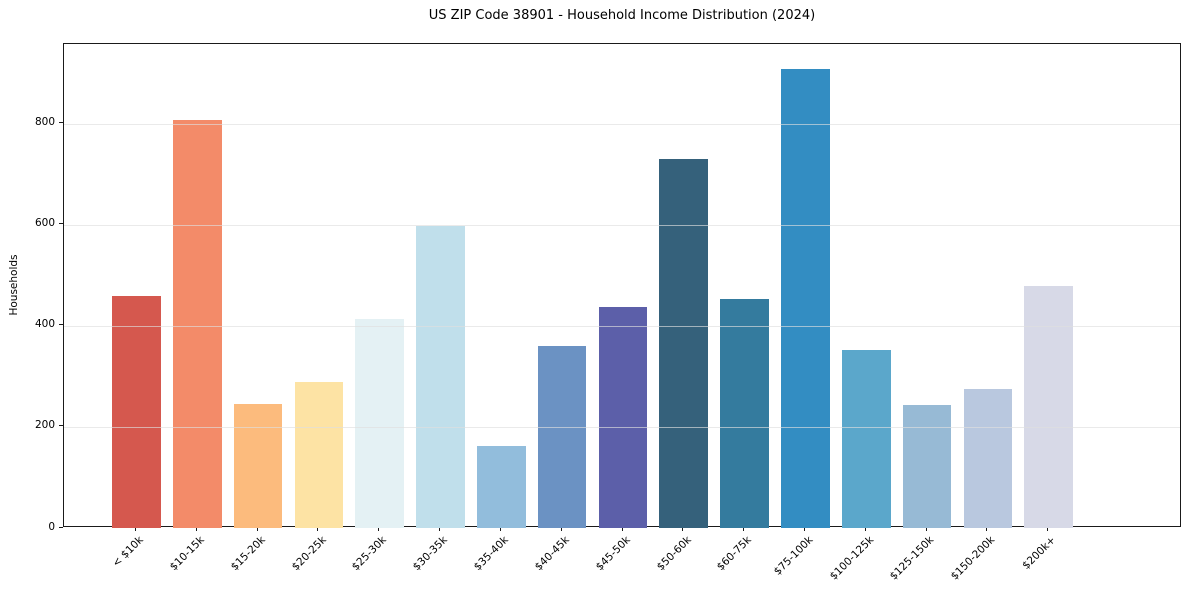 This screenshot has width=1189, height=590. What do you see at coordinates (128, 552) in the screenshot?
I see `x-tick-label-text: < $10k` at bounding box center [128, 552].